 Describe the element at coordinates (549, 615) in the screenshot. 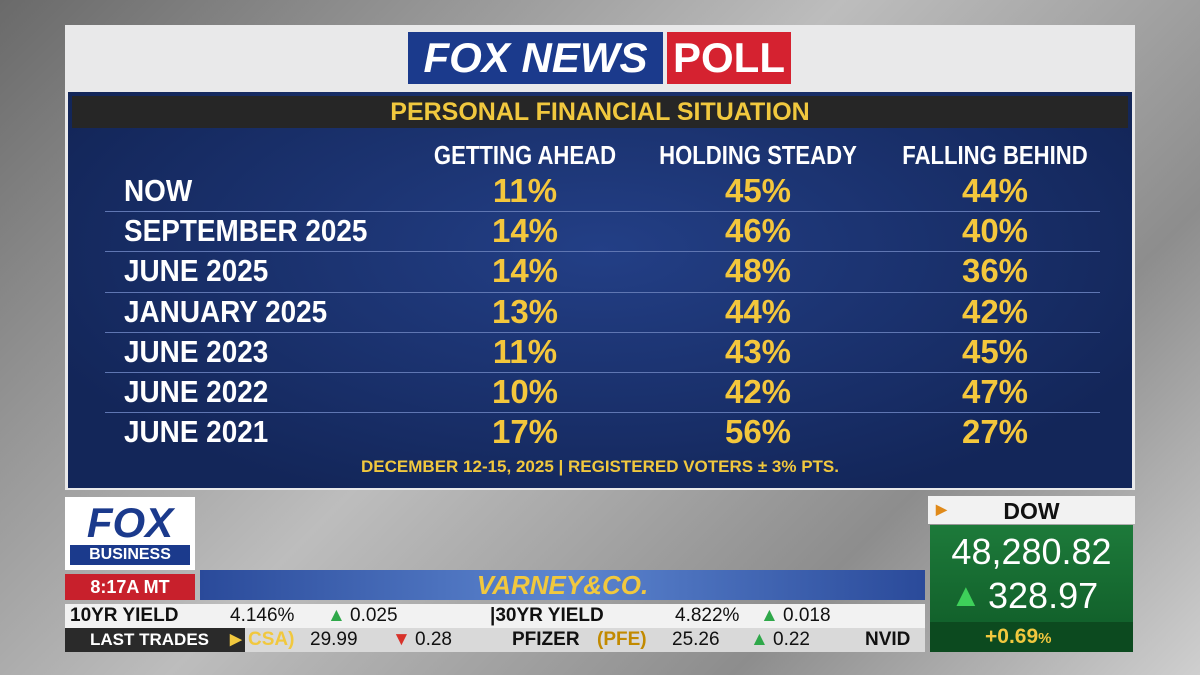

I see `yield-label-text: 30YR YIELD` at that location.